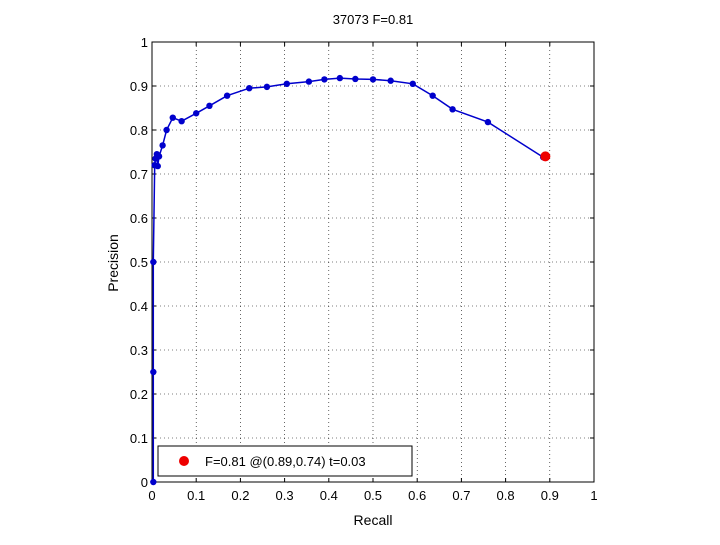  Describe the element at coordinates (144, 42) in the screenshot. I see `y-tick-label: 1` at that location.